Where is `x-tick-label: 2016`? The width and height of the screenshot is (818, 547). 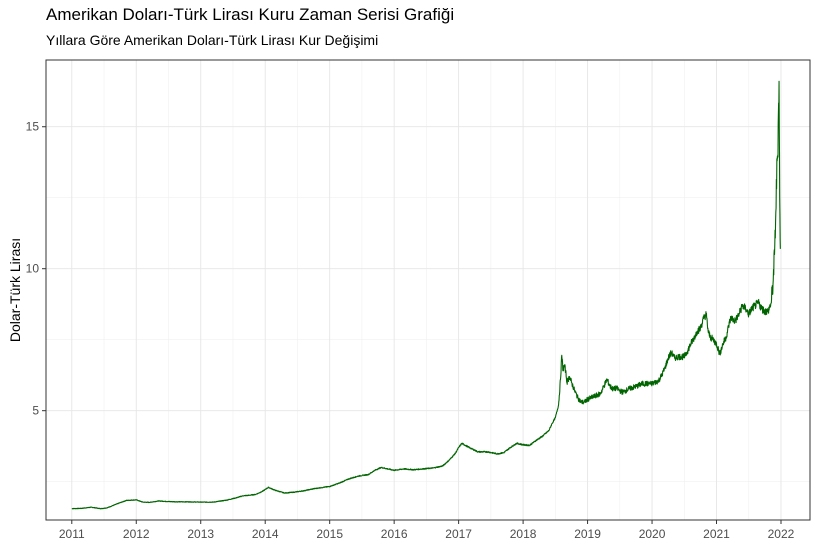
x-tick-label: 2016 is located at coordinates (394, 534).